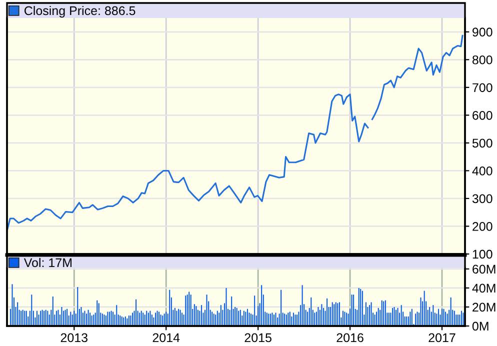 Image resolution: width=497 pixels, height=346 pixels. What do you see at coordinates (74, 337) in the screenshot?
I see `x-tick-label: 2013` at bounding box center [74, 337].